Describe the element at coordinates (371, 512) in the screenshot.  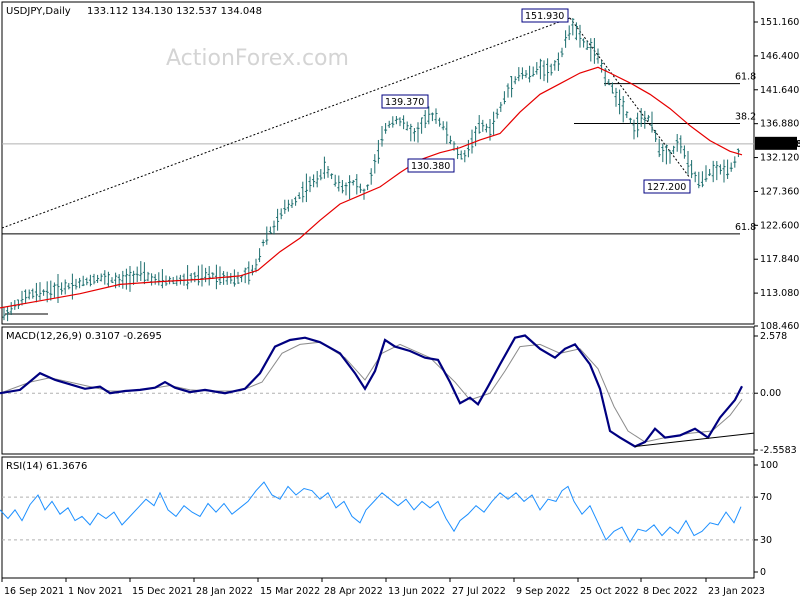
I see `rsi-line` at that location.